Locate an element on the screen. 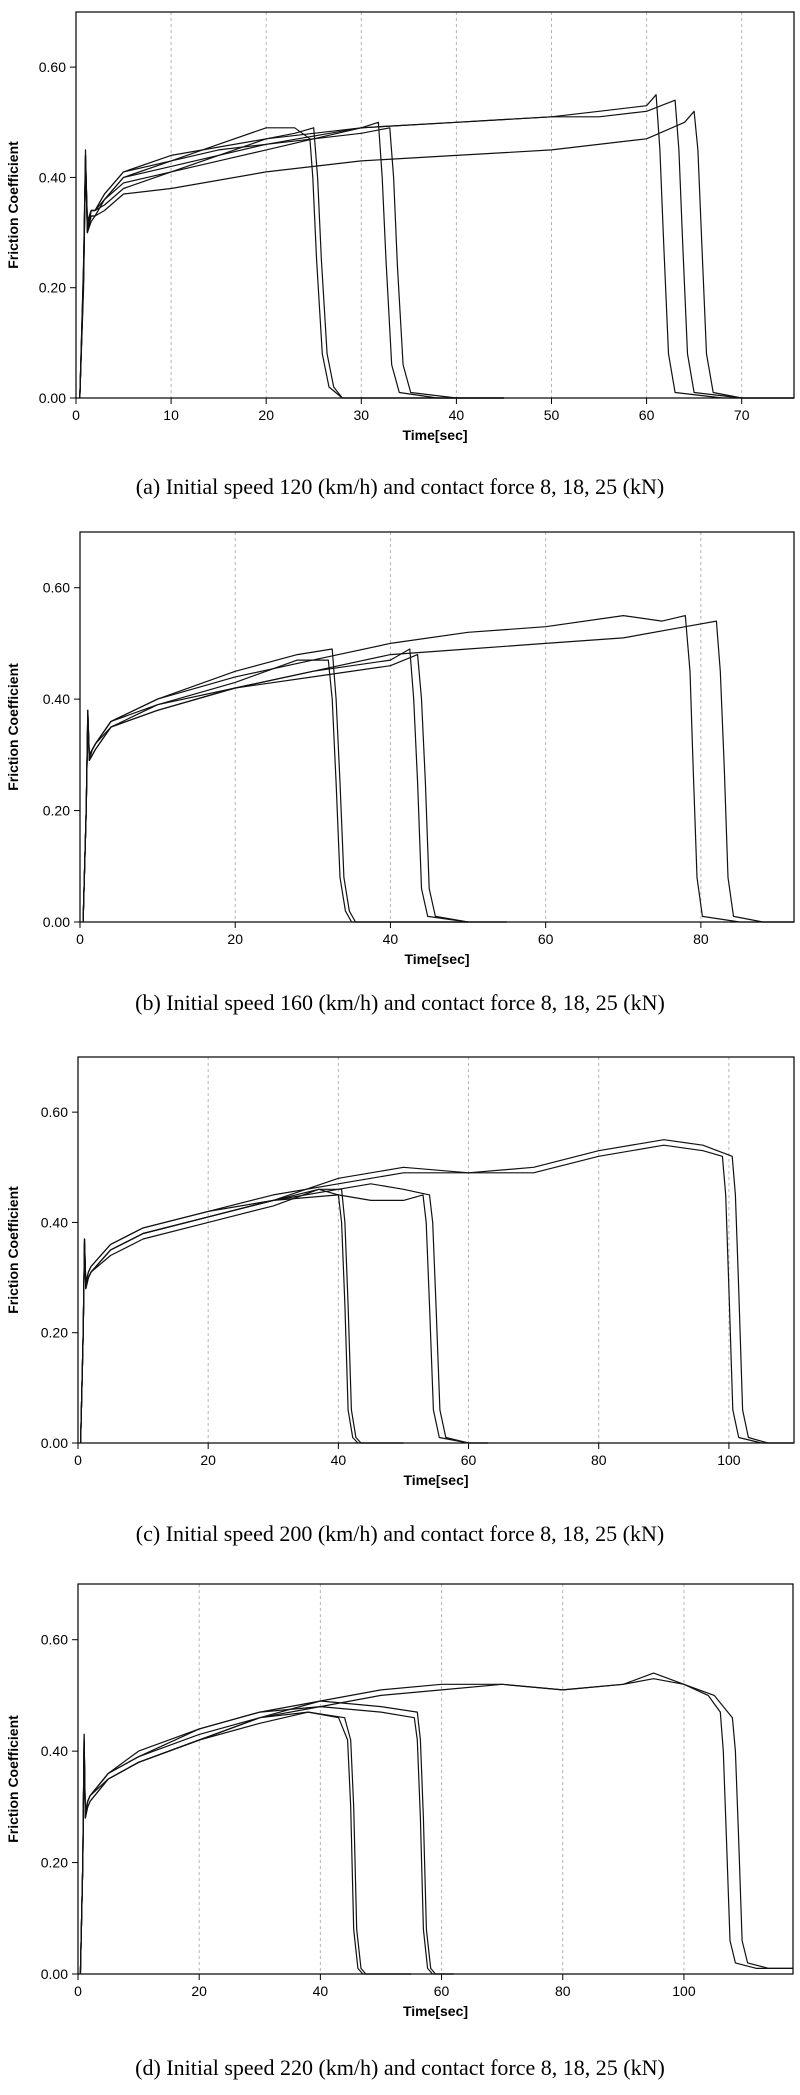  x-tick-label: 70 is located at coordinates (742, 415).